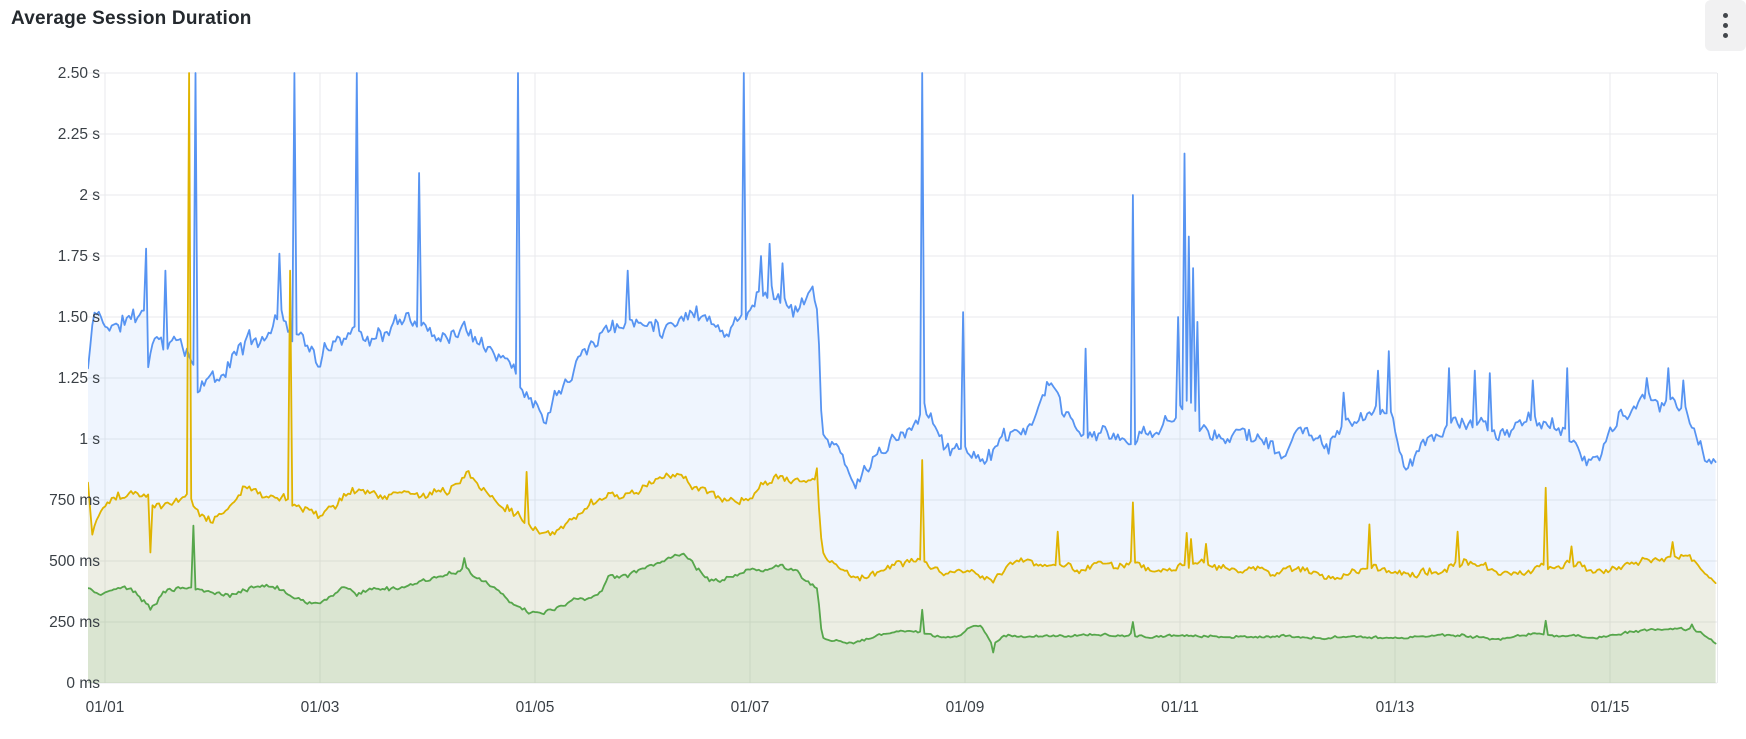 Image resolution: width=1746 pixels, height=739 pixels. I want to click on x-tick-label: 01/13, so click(1395, 707).